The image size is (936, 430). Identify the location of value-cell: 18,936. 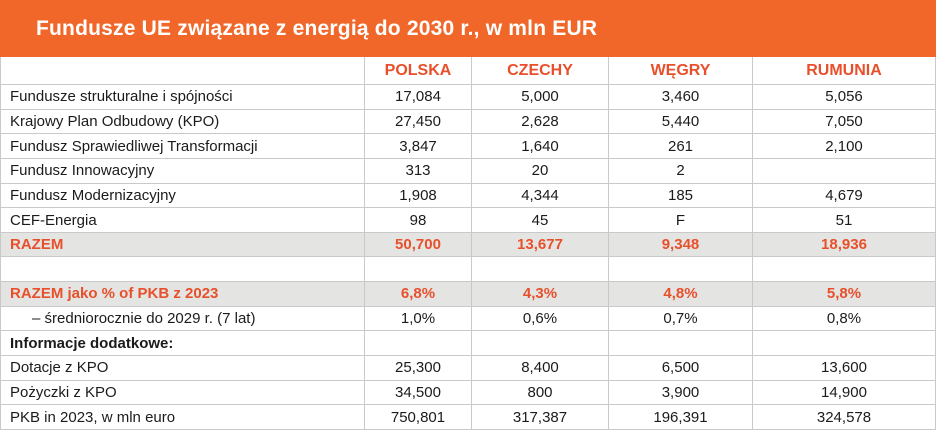
(844, 245).